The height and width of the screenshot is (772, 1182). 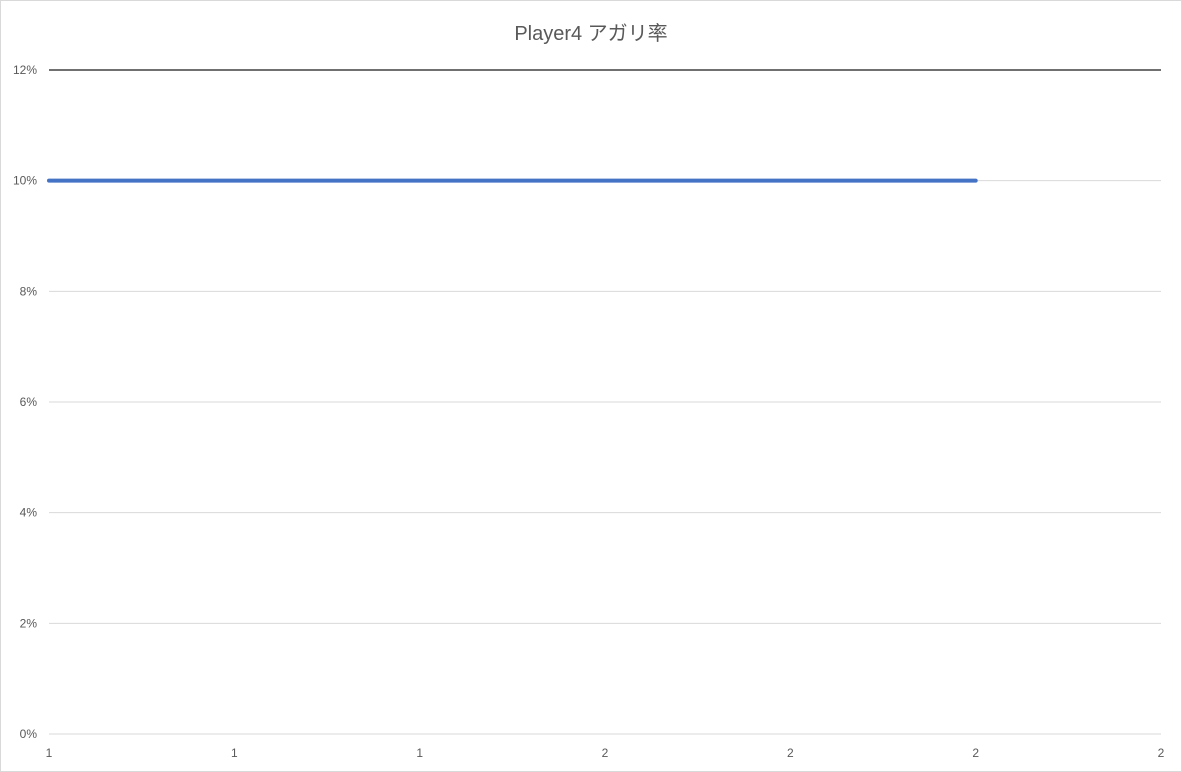 What do you see at coordinates (591, 34) in the screenshot?
I see `chart-title: Player4 アガリ率` at bounding box center [591, 34].